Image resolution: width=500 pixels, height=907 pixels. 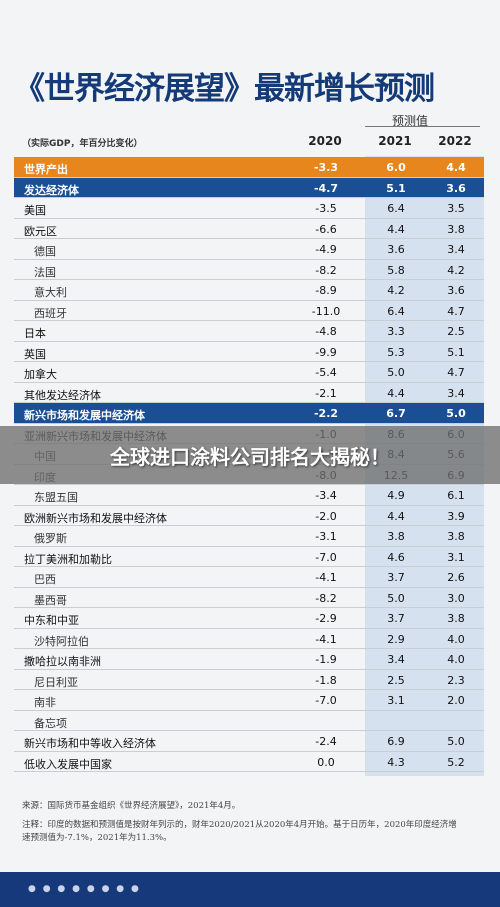 What do you see at coordinates (396, 639) in the screenshot?
I see `cell-v2021: 2.9` at bounding box center [396, 639].